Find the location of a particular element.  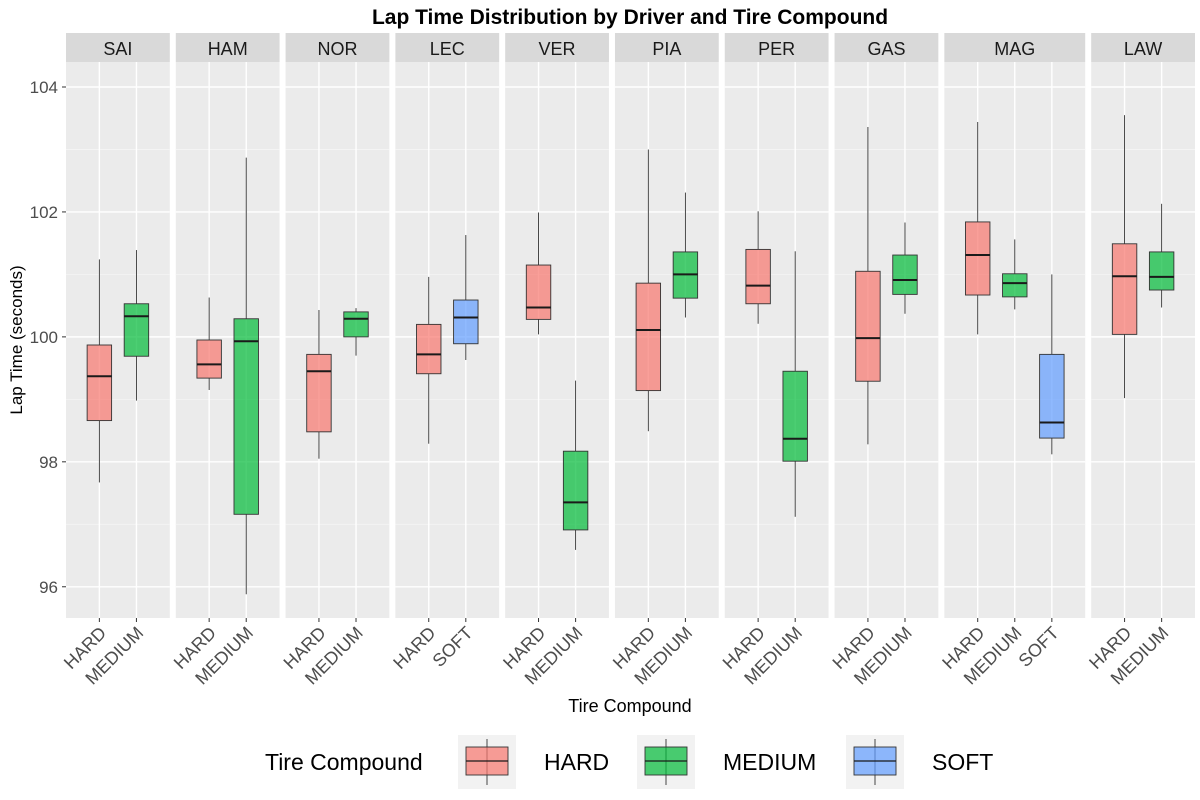

y-tick-label: 100 is located at coordinates (44, 337).